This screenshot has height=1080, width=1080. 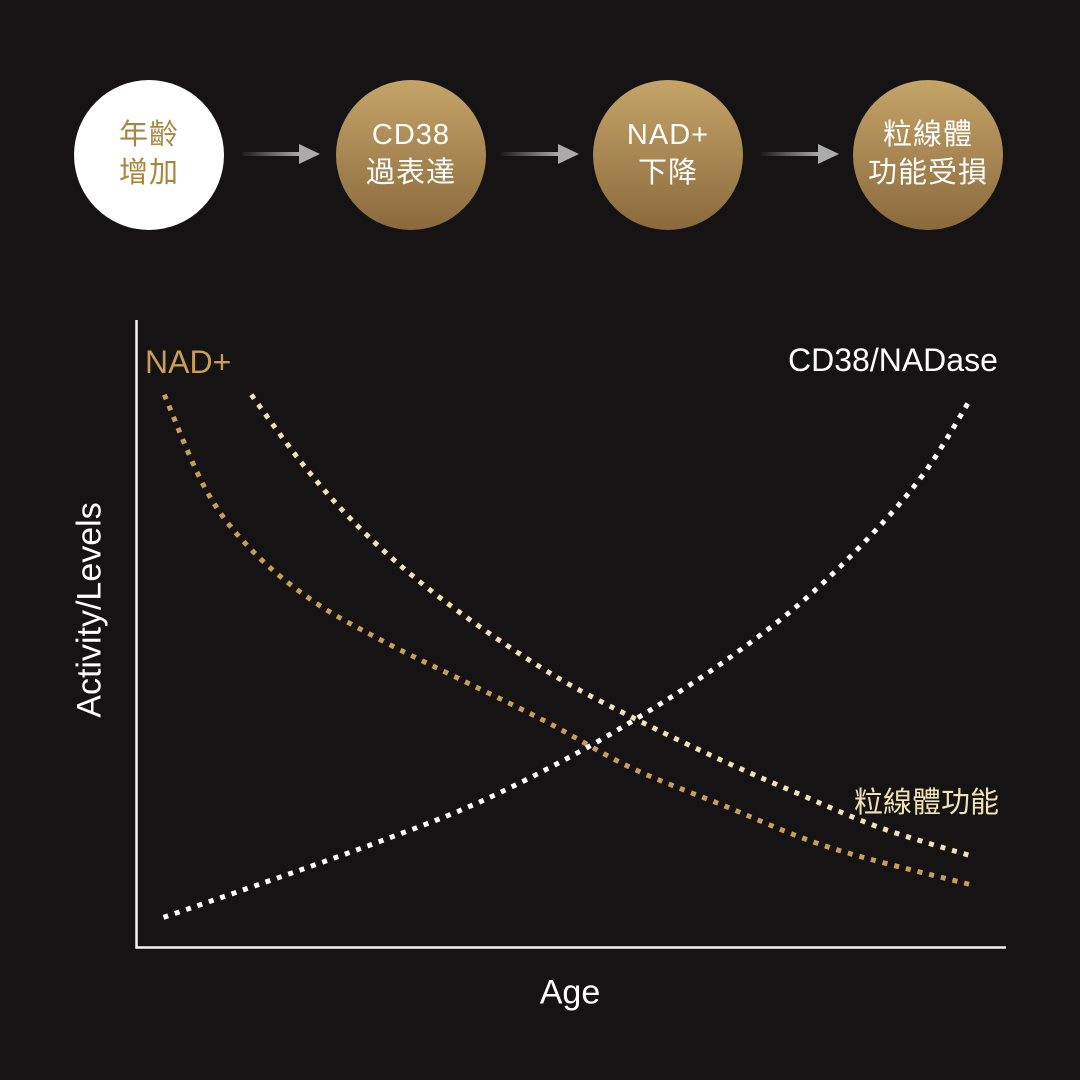 What do you see at coordinates (411, 155) in the screenshot?
I see `flow-step-cd38-overexpression: CD38 過表達` at bounding box center [411, 155].